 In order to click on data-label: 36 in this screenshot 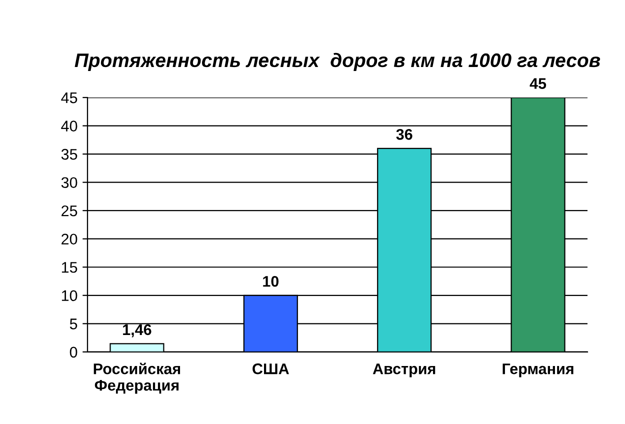, I will do `click(404, 134)`.